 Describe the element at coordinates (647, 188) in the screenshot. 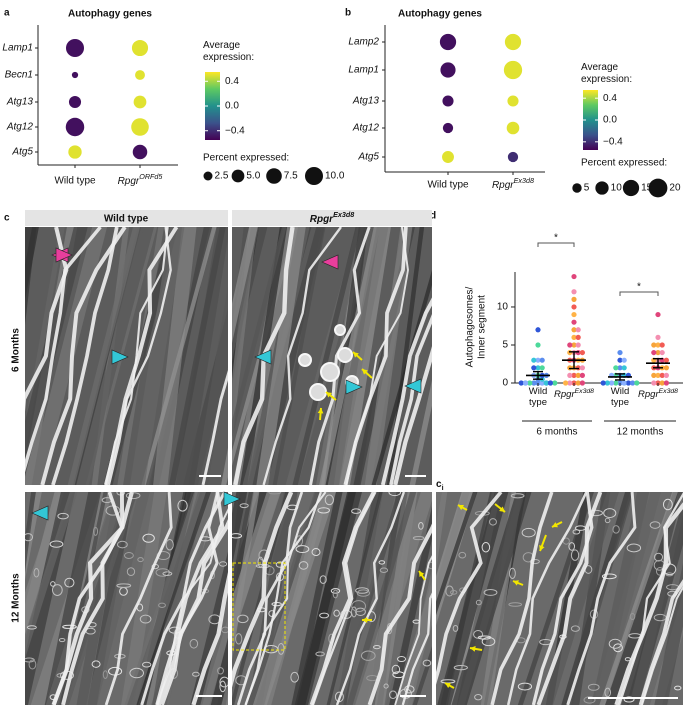

I see `size-legend-label: 15` at that location.